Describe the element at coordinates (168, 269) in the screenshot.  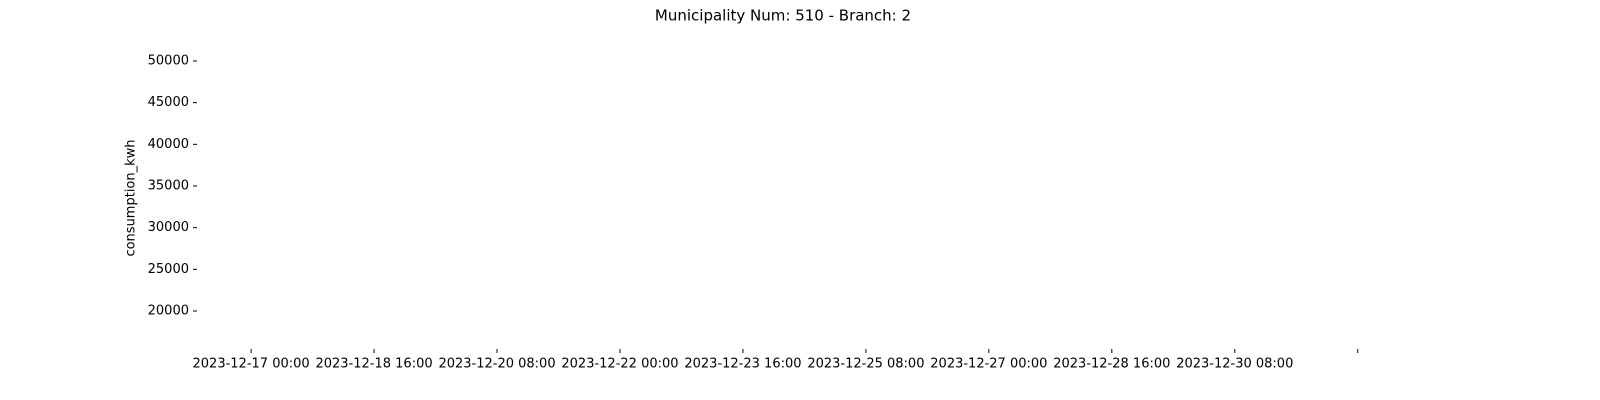
I see `y-tick-label: 25000` at that location.